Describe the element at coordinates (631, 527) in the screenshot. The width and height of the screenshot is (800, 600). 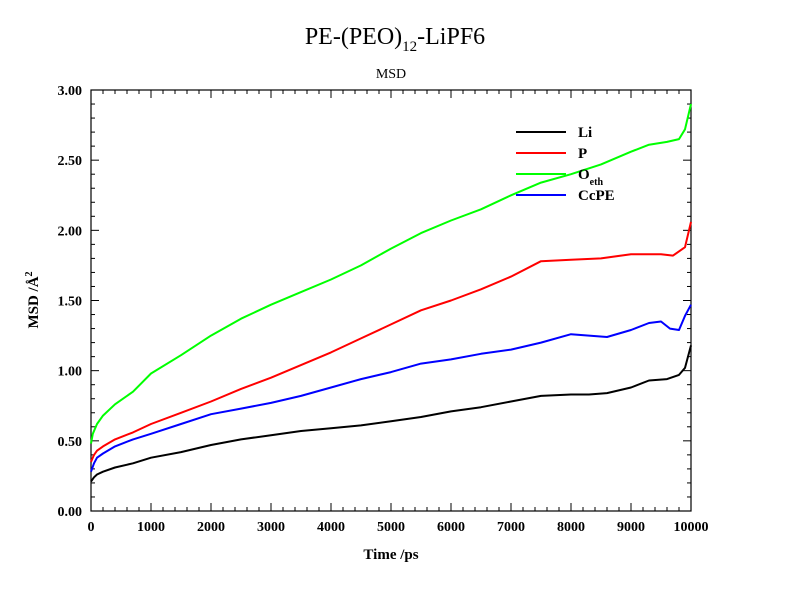
I see `x-tick-label: 9000` at that location.